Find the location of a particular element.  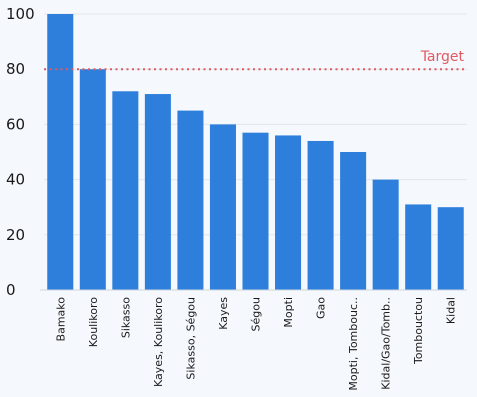

x-tick-label: Koulikoro is located at coordinates (93, 322).